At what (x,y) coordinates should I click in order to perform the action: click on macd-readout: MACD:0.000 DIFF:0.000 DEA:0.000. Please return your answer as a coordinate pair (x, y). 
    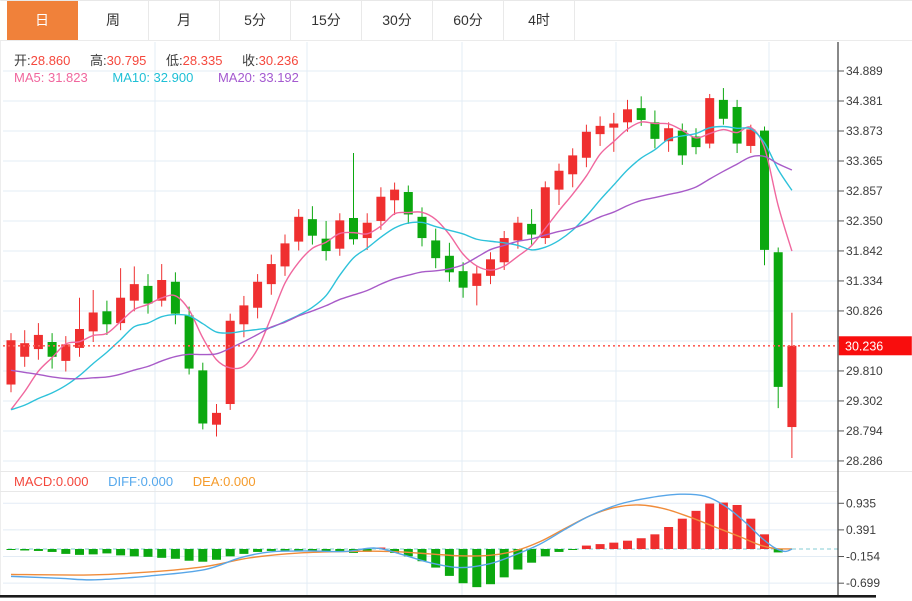
    Looking at the image, I should click on (135, 481).